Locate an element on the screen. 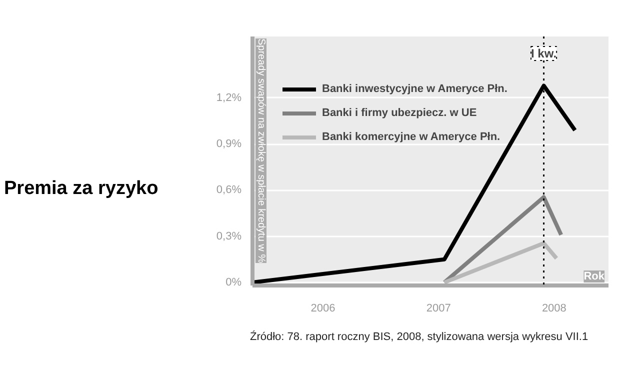 Image resolution: width=629 pixels, height=367 pixels. legend-label: Banki inwestycyjne w Ameryce Płn. is located at coordinates (415, 89).